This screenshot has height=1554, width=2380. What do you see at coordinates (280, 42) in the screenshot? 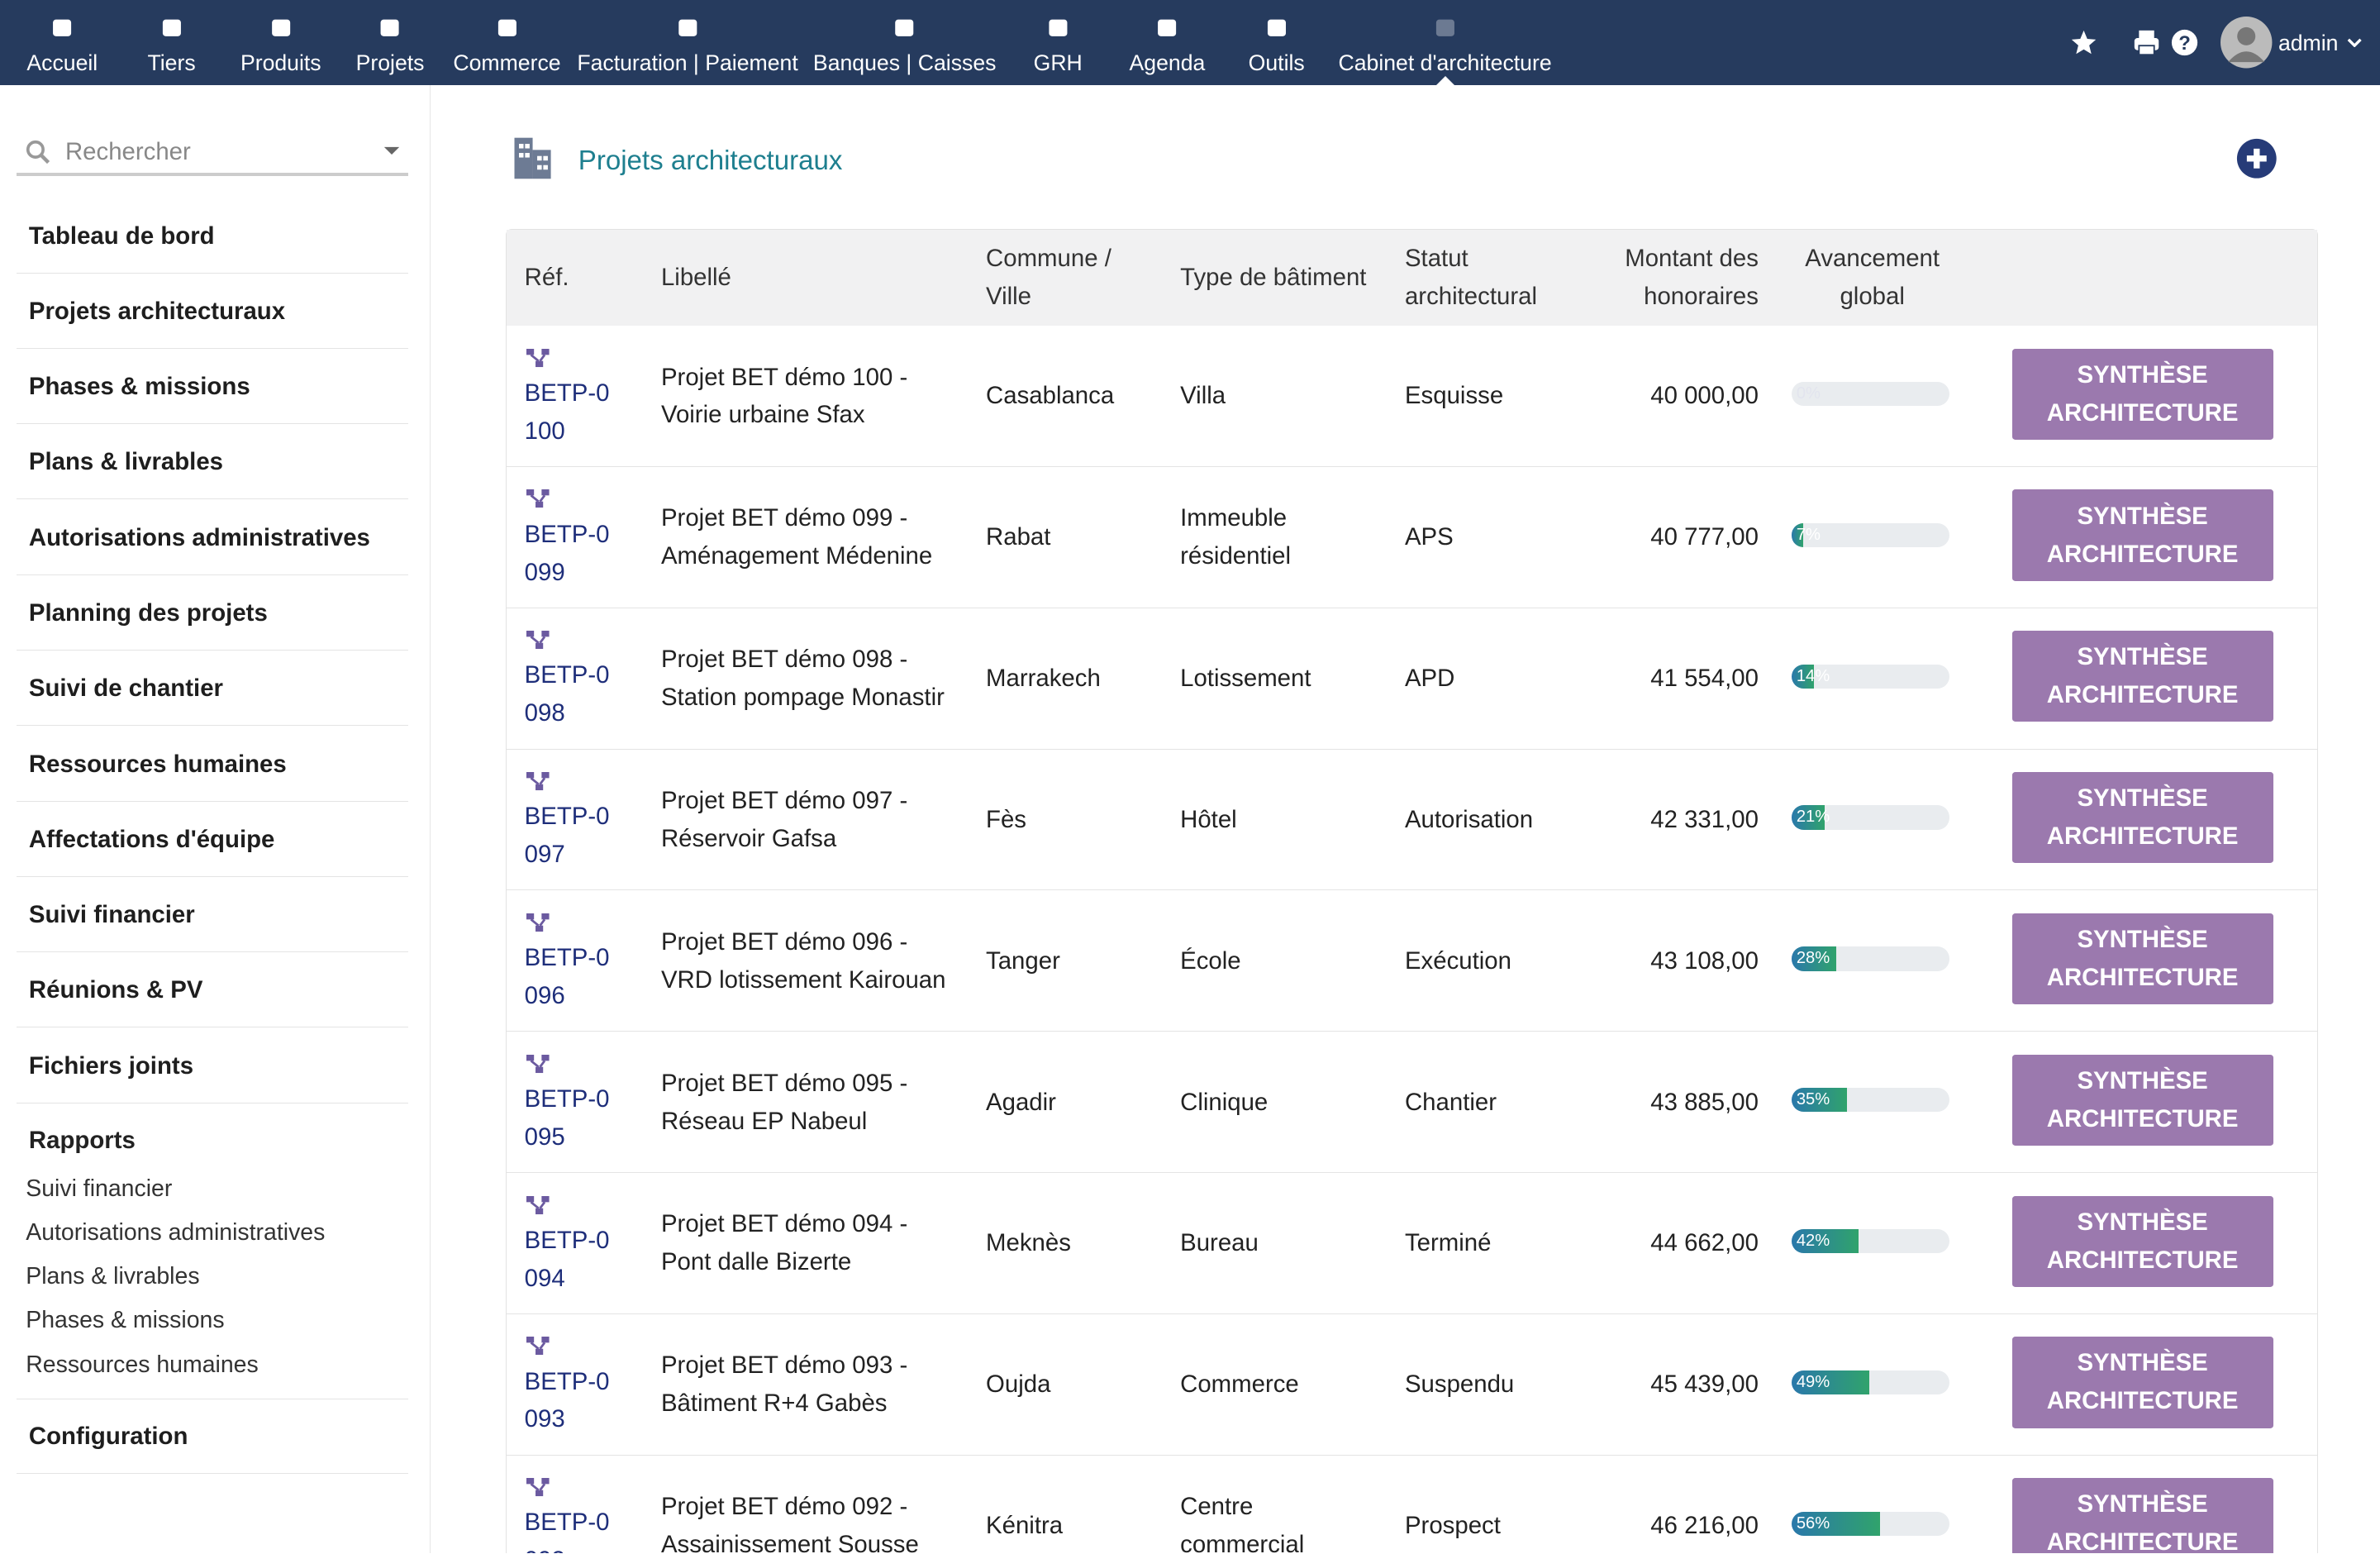
I see `nav-item: Produits` at bounding box center [280, 42].